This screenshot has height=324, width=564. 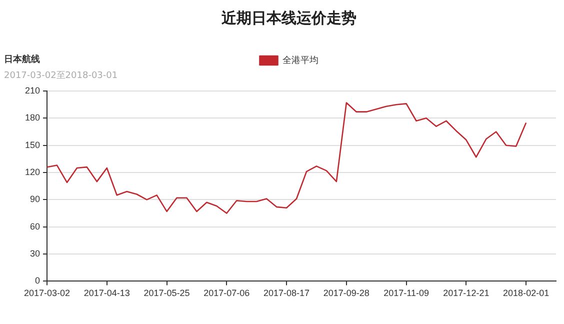 I want to click on x-tick-label: 2017-04-13, so click(x=107, y=293).